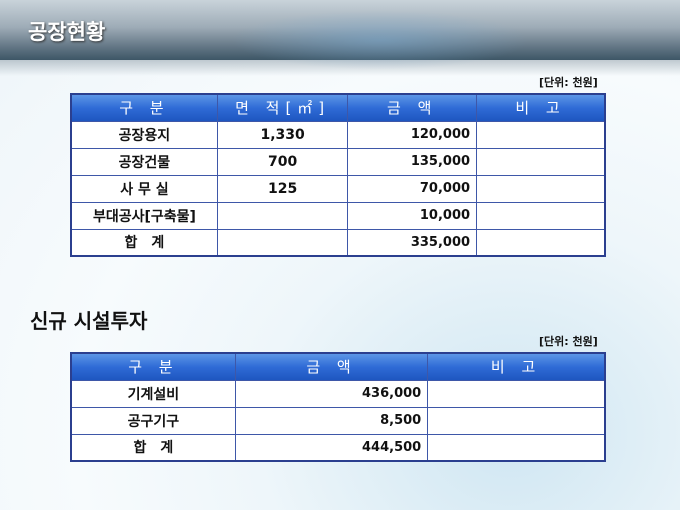 The height and width of the screenshot is (510, 680). I want to click on table-row: 사 무 실 125 70,000, so click(338, 188).